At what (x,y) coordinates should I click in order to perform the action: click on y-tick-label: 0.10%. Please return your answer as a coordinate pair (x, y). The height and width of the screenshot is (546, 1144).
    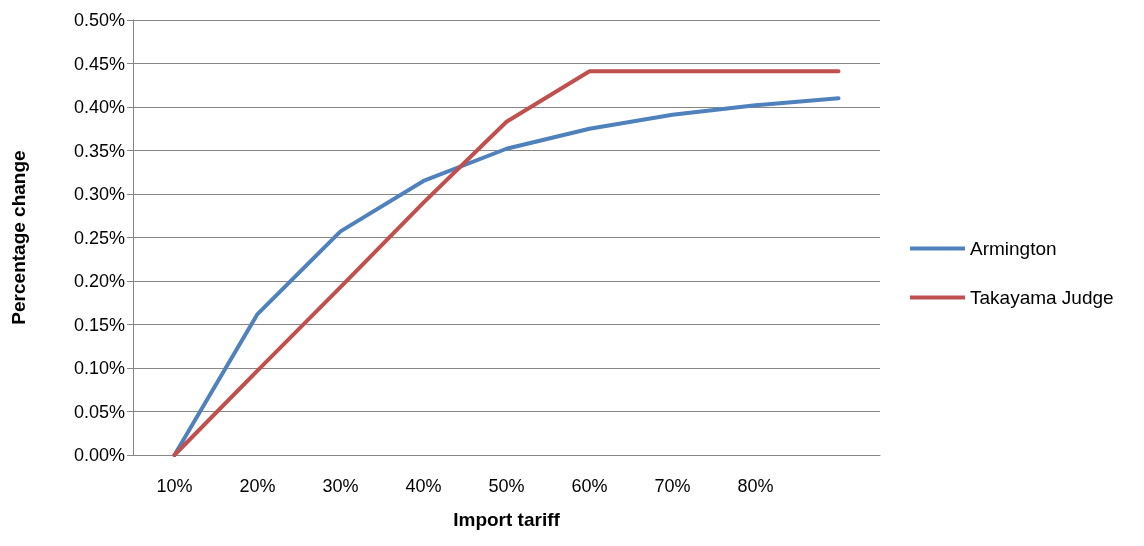
    Looking at the image, I should click on (99, 368).